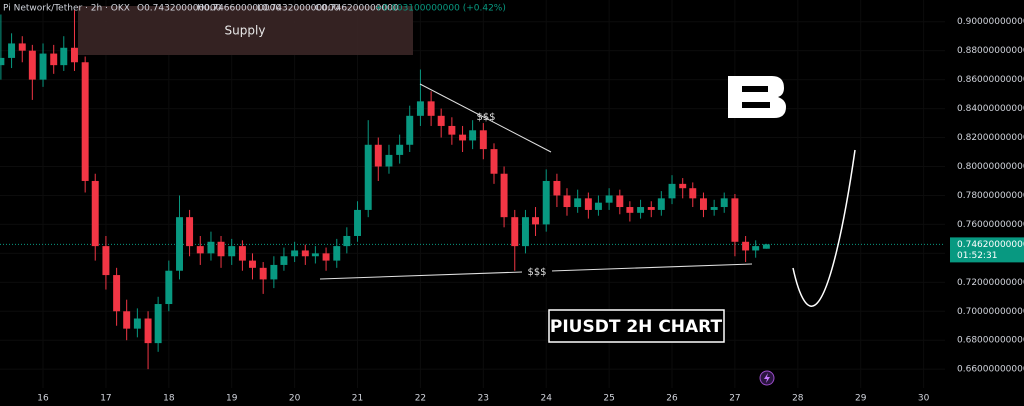  I want to click on header-close: C0.746200000000, so click(357, 9).